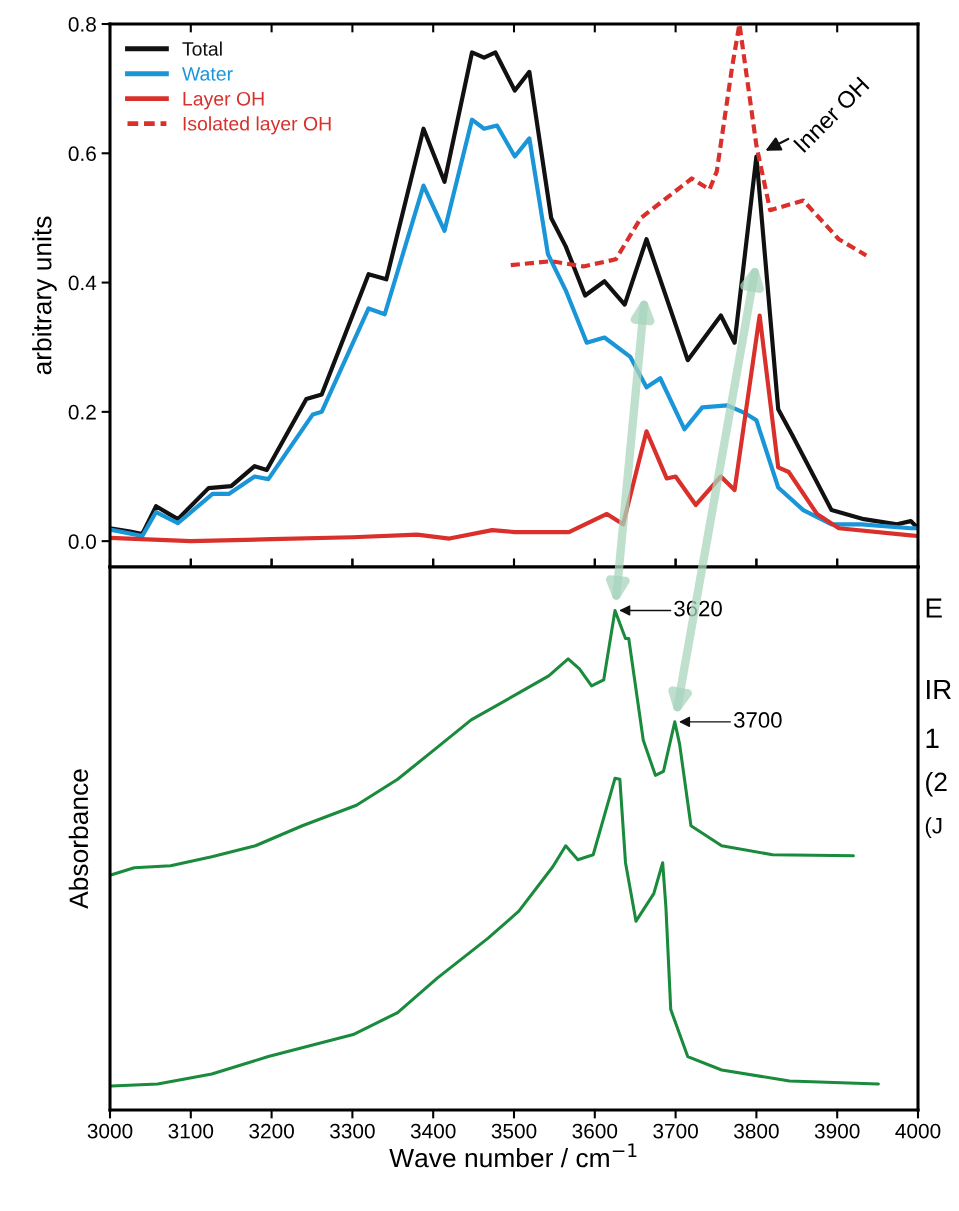  Describe the element at coordinates (757, 720) in the screenshot. I see `annotation: 3700` at that location.